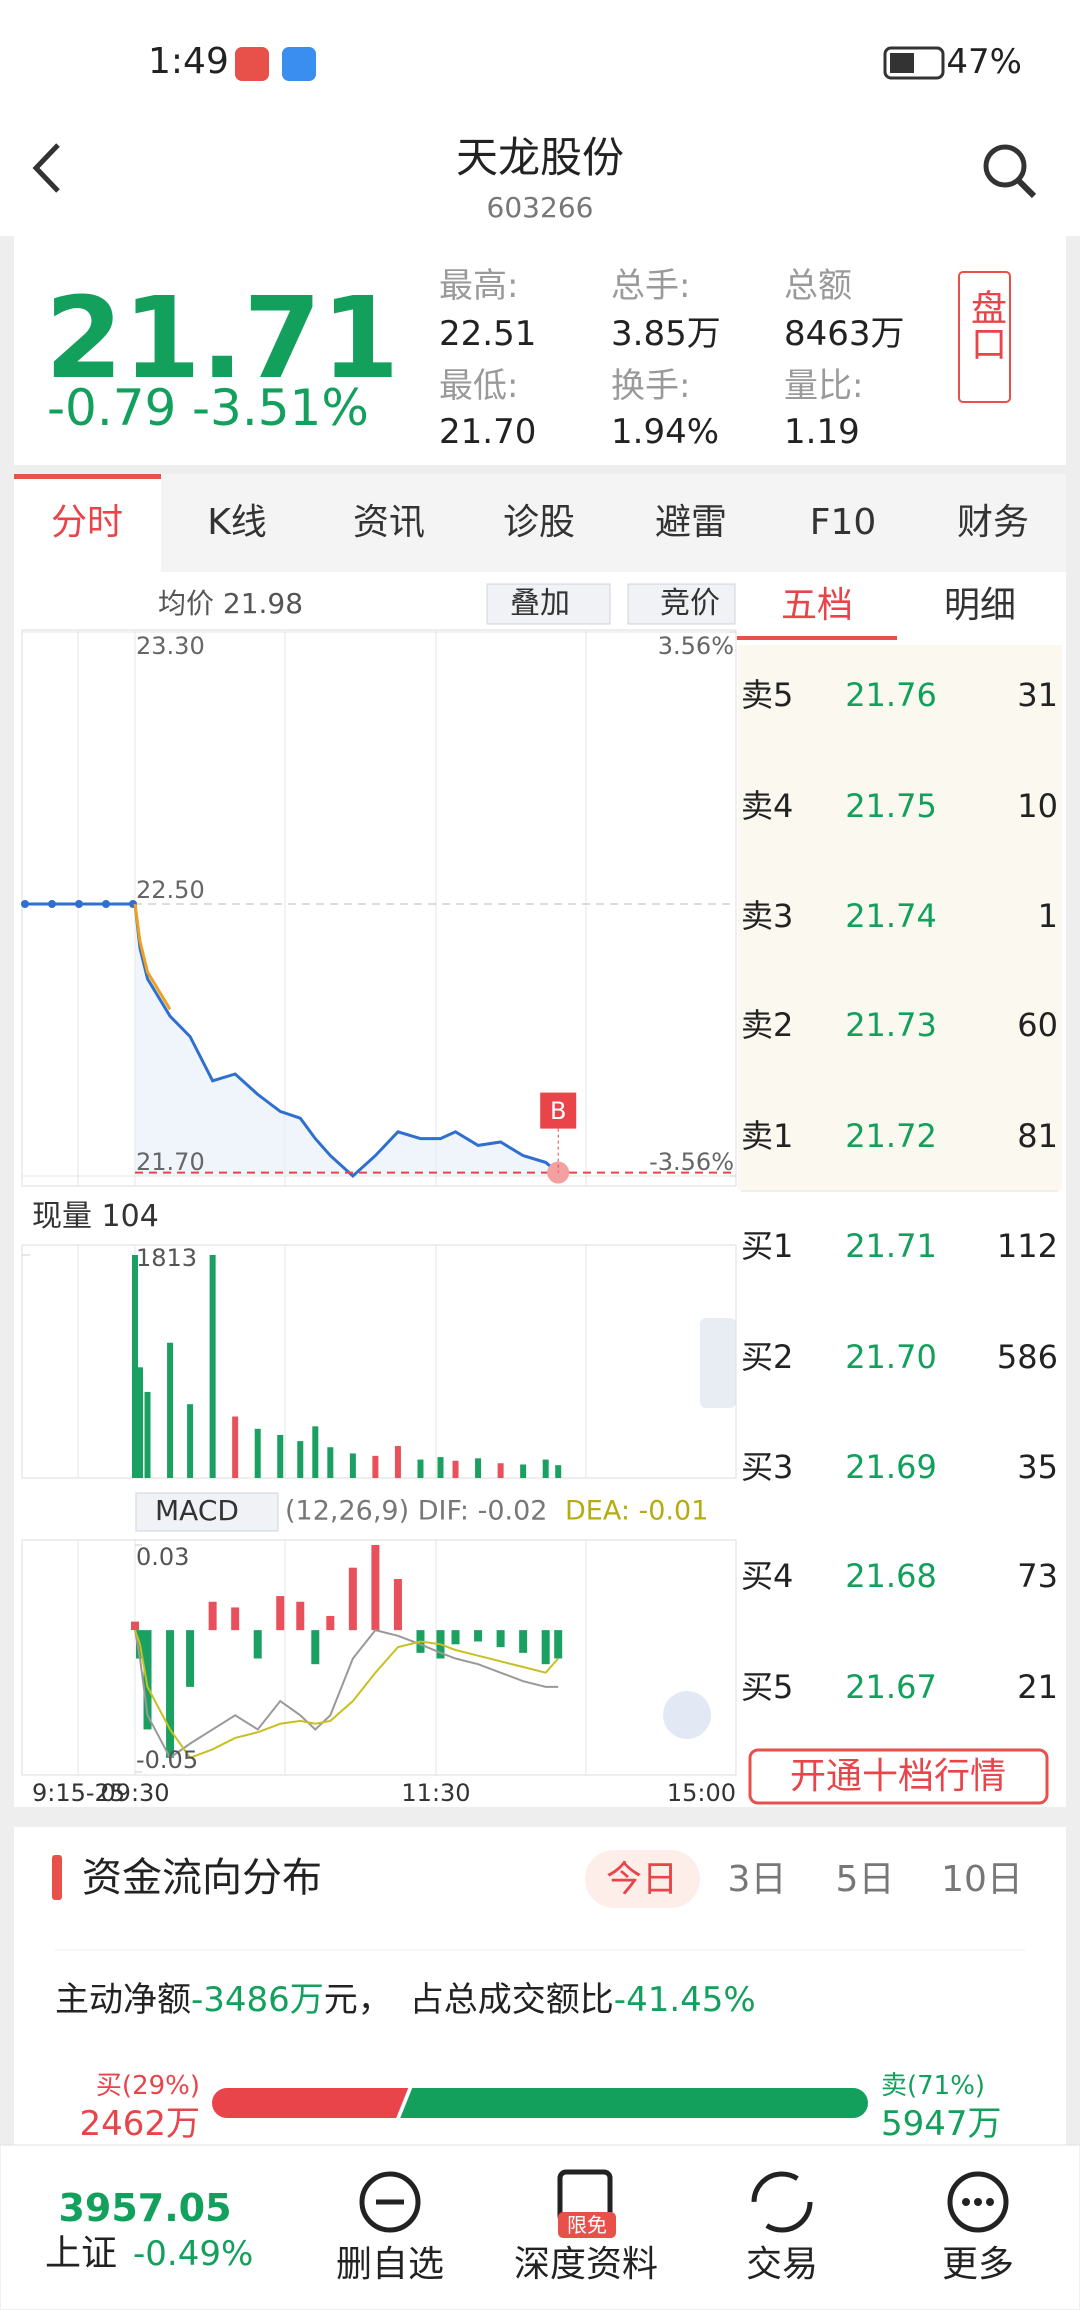 The width and height of the screenshot is (1080, 2310). Describe the element at coordinates (817, 605) in the screenshot. I see `order-tab: 五档` at that location.